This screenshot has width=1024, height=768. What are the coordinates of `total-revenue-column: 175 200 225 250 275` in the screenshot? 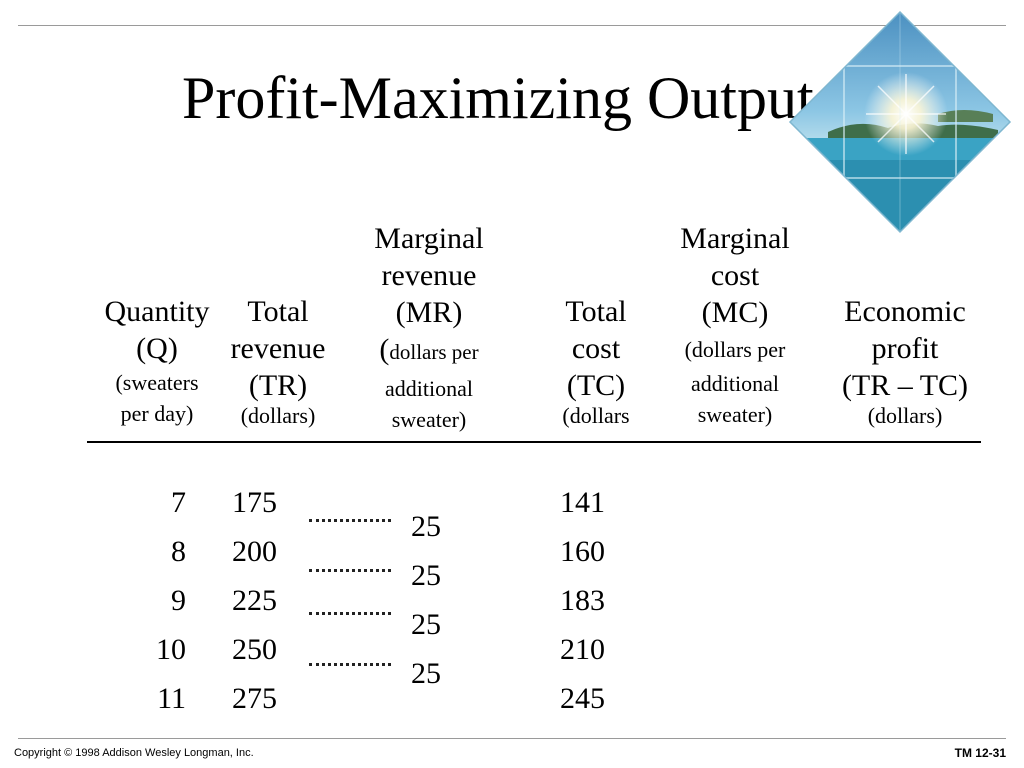 It's located at (262, 600).